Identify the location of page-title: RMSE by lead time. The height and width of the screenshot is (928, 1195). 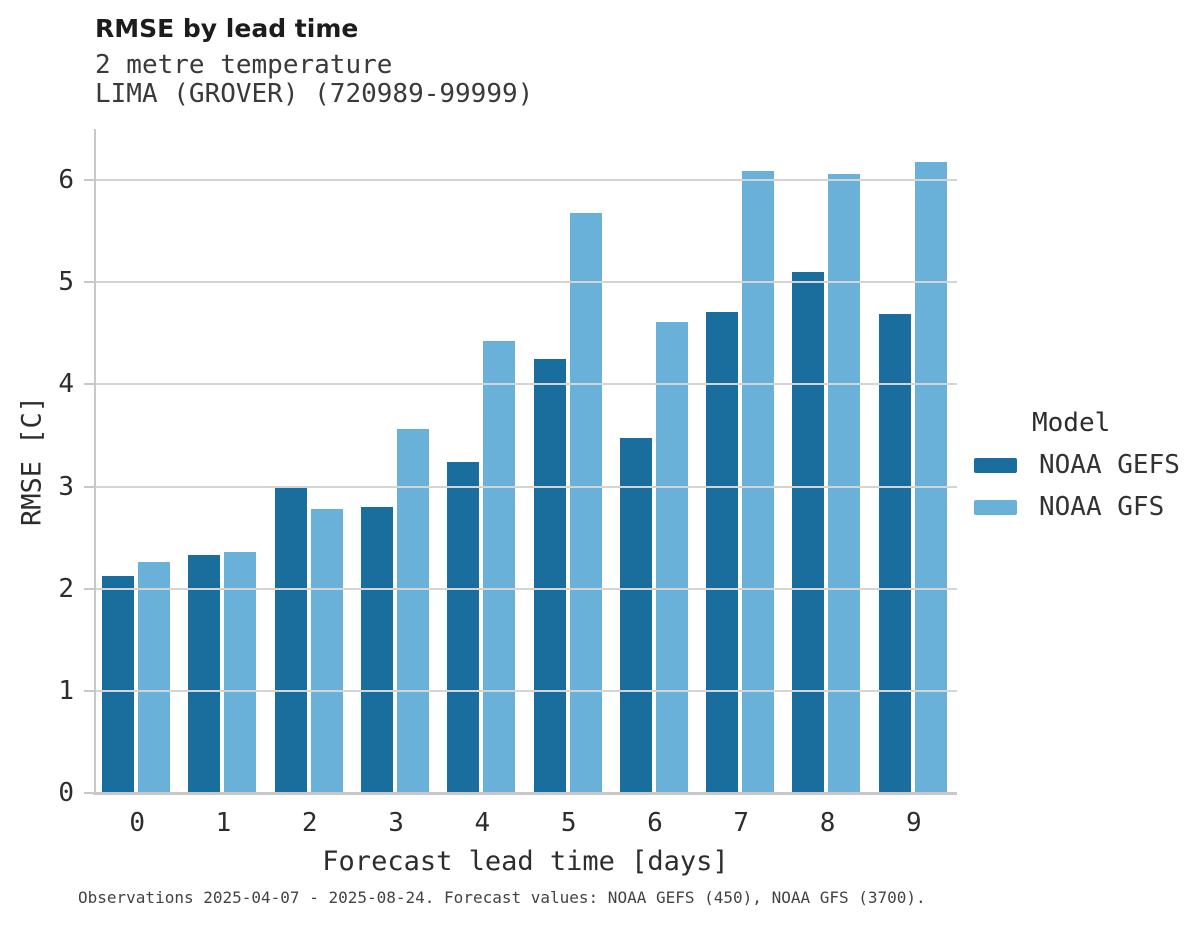
(227, 28).